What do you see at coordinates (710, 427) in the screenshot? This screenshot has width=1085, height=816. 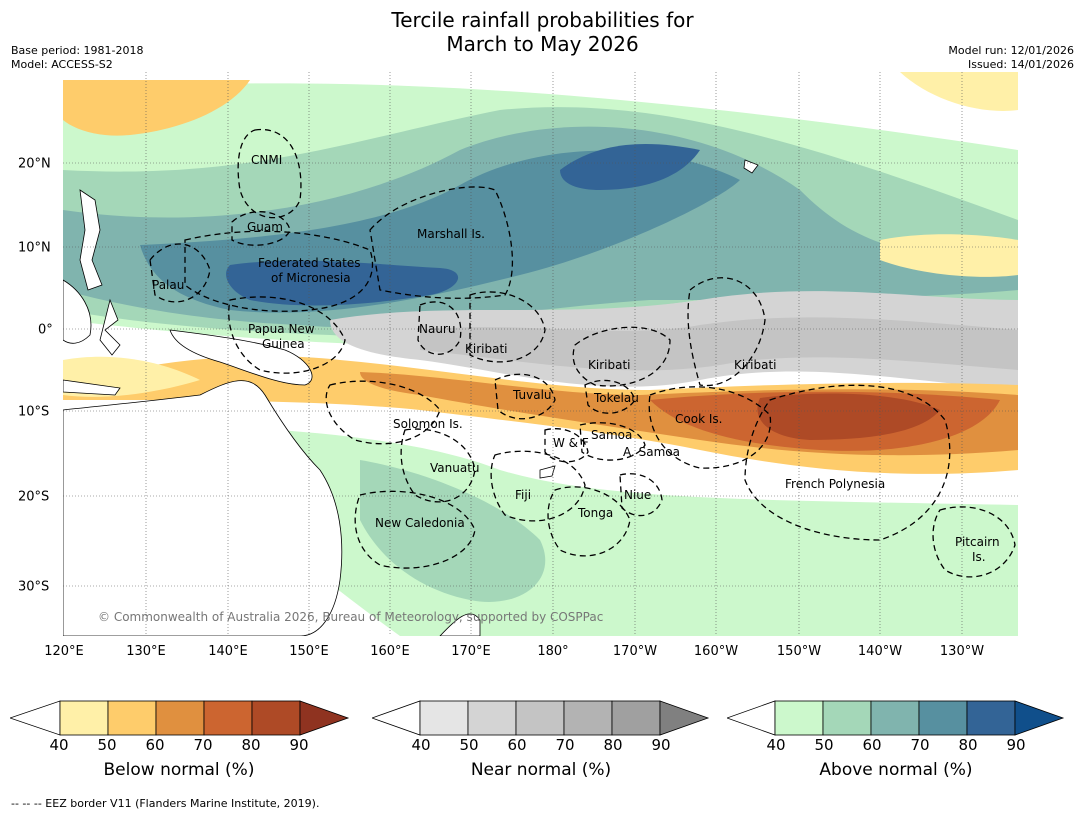 I see `eez-cook` at bounding box center [710, 427].